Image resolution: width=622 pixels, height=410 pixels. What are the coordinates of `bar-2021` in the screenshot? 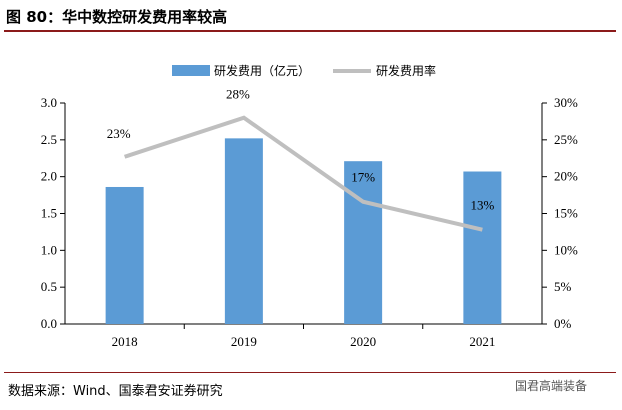 It's located at (482, 247).